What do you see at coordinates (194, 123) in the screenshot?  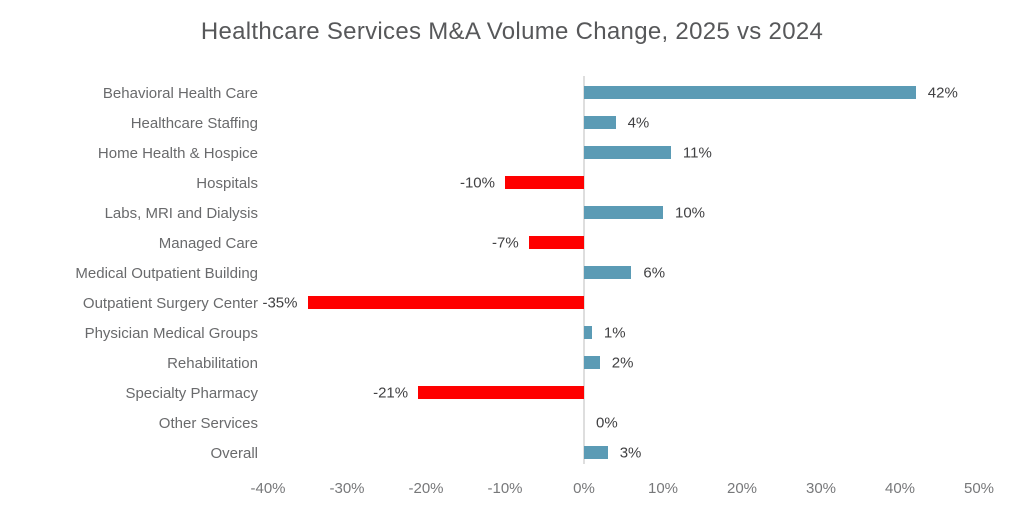 I see `category-label: Healthcare Staffing` at bounding box center [194, 123].